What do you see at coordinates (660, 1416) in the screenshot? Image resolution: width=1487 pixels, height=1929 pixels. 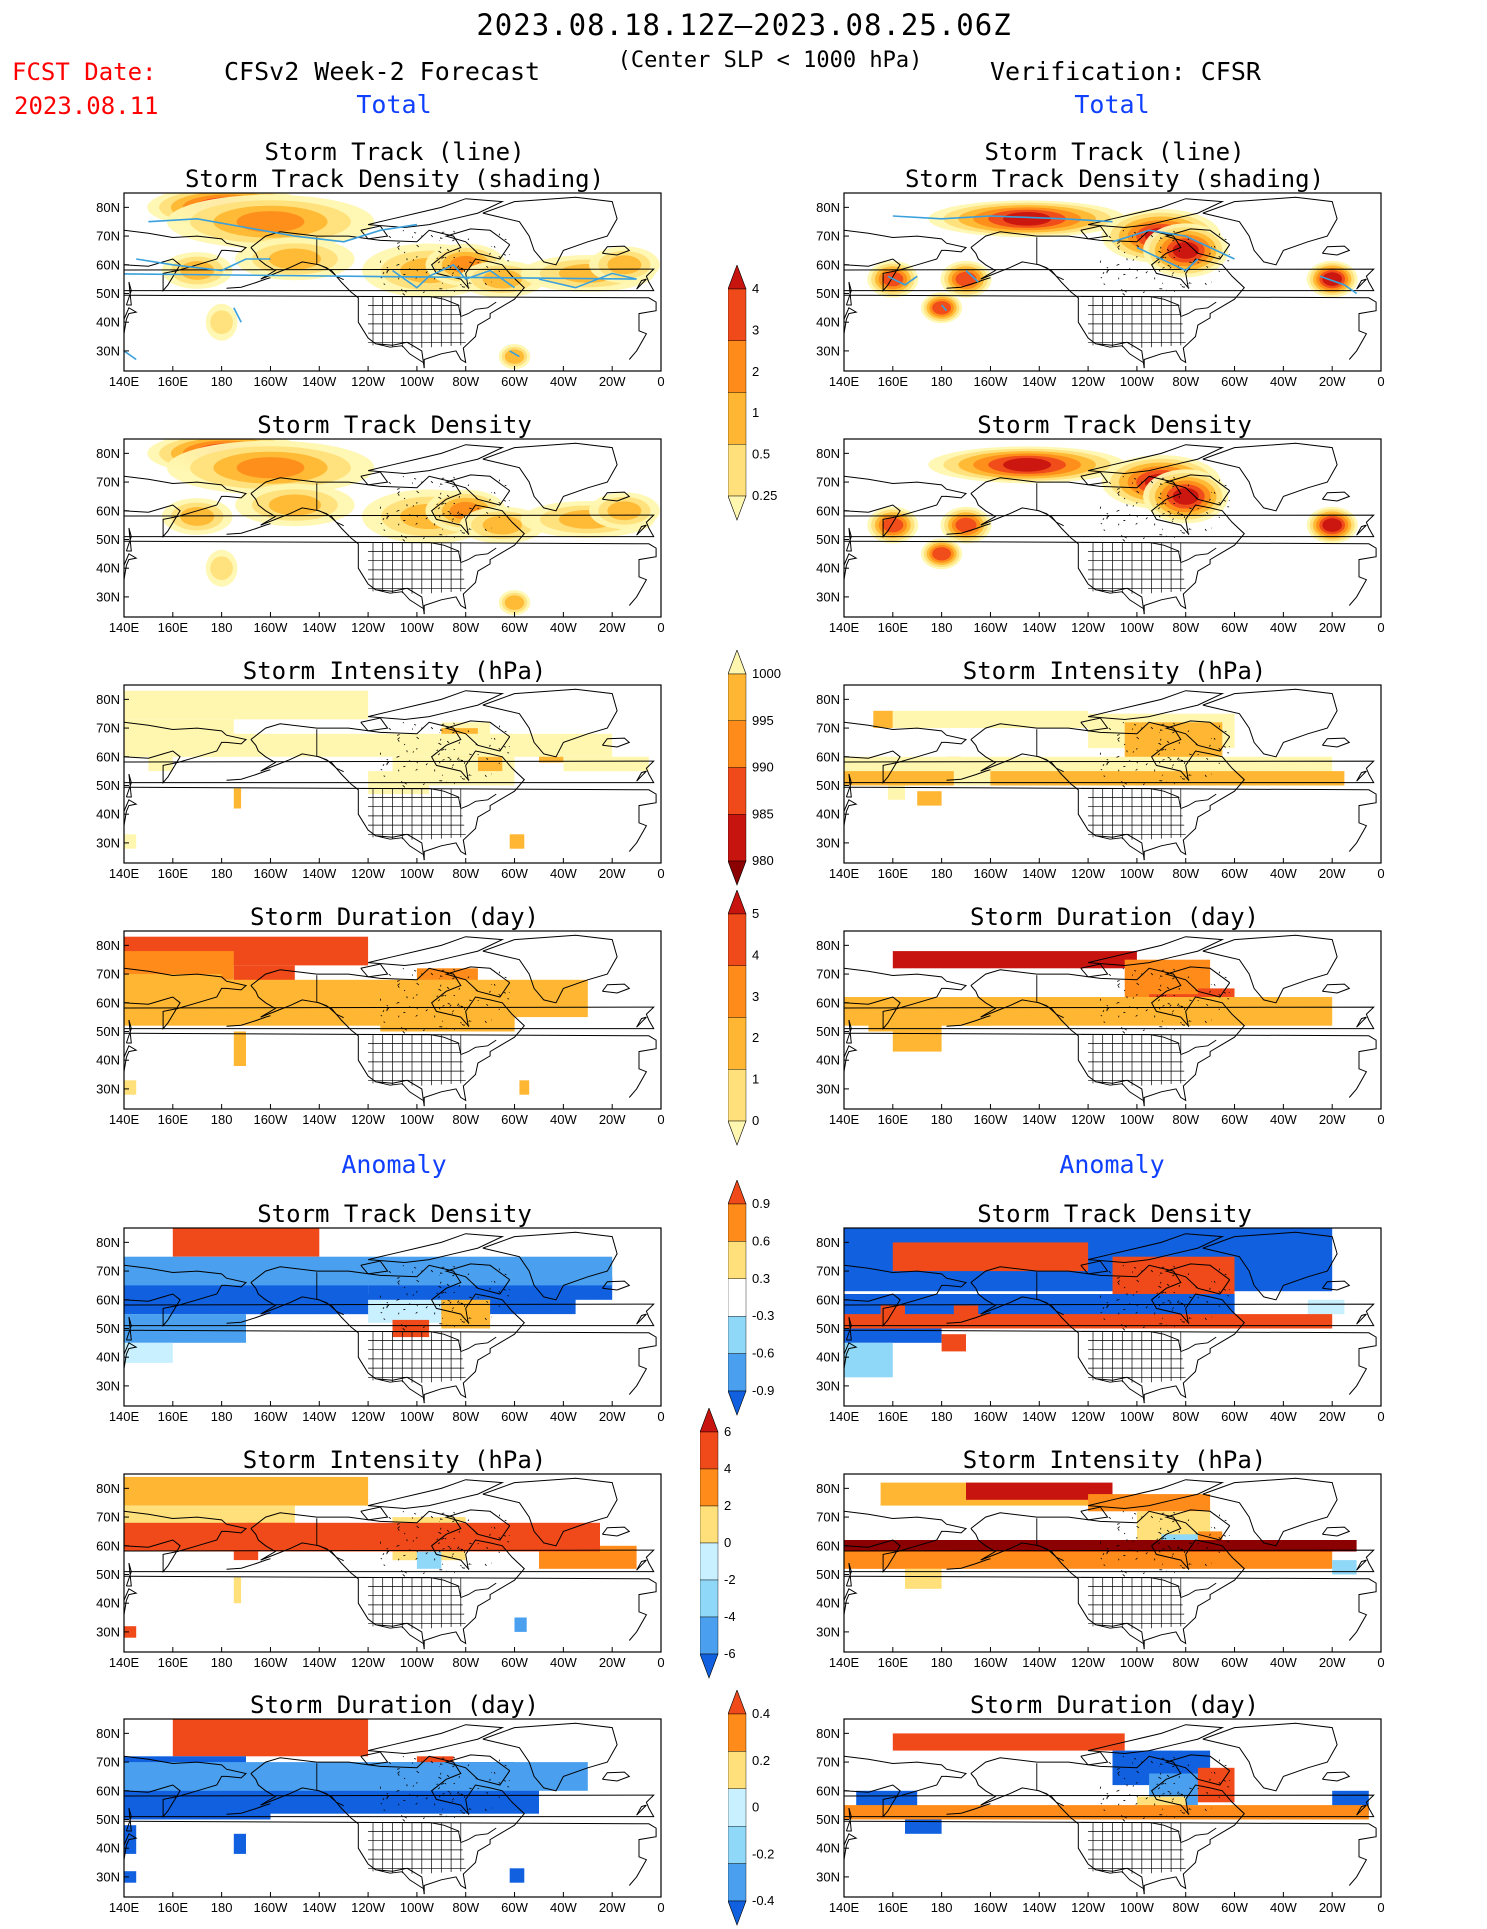 I see `x-tick-label: 0` at bounding box center [660, 1416].